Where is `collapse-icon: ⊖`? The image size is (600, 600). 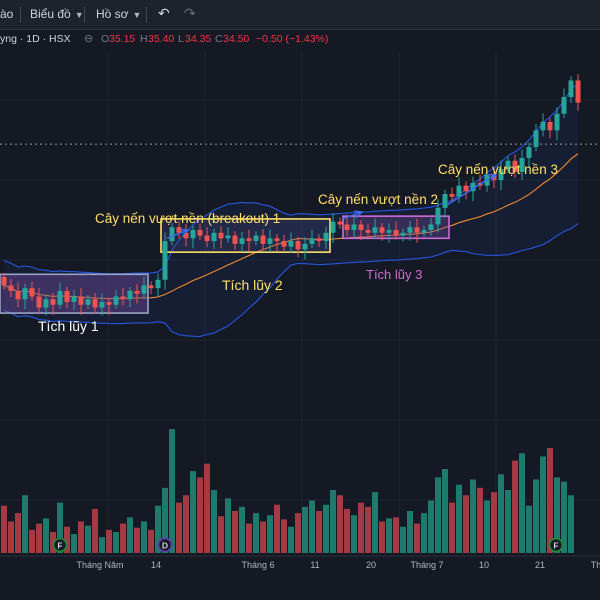 collapse-icon: ⊖ is located at coordinates (89, 39).